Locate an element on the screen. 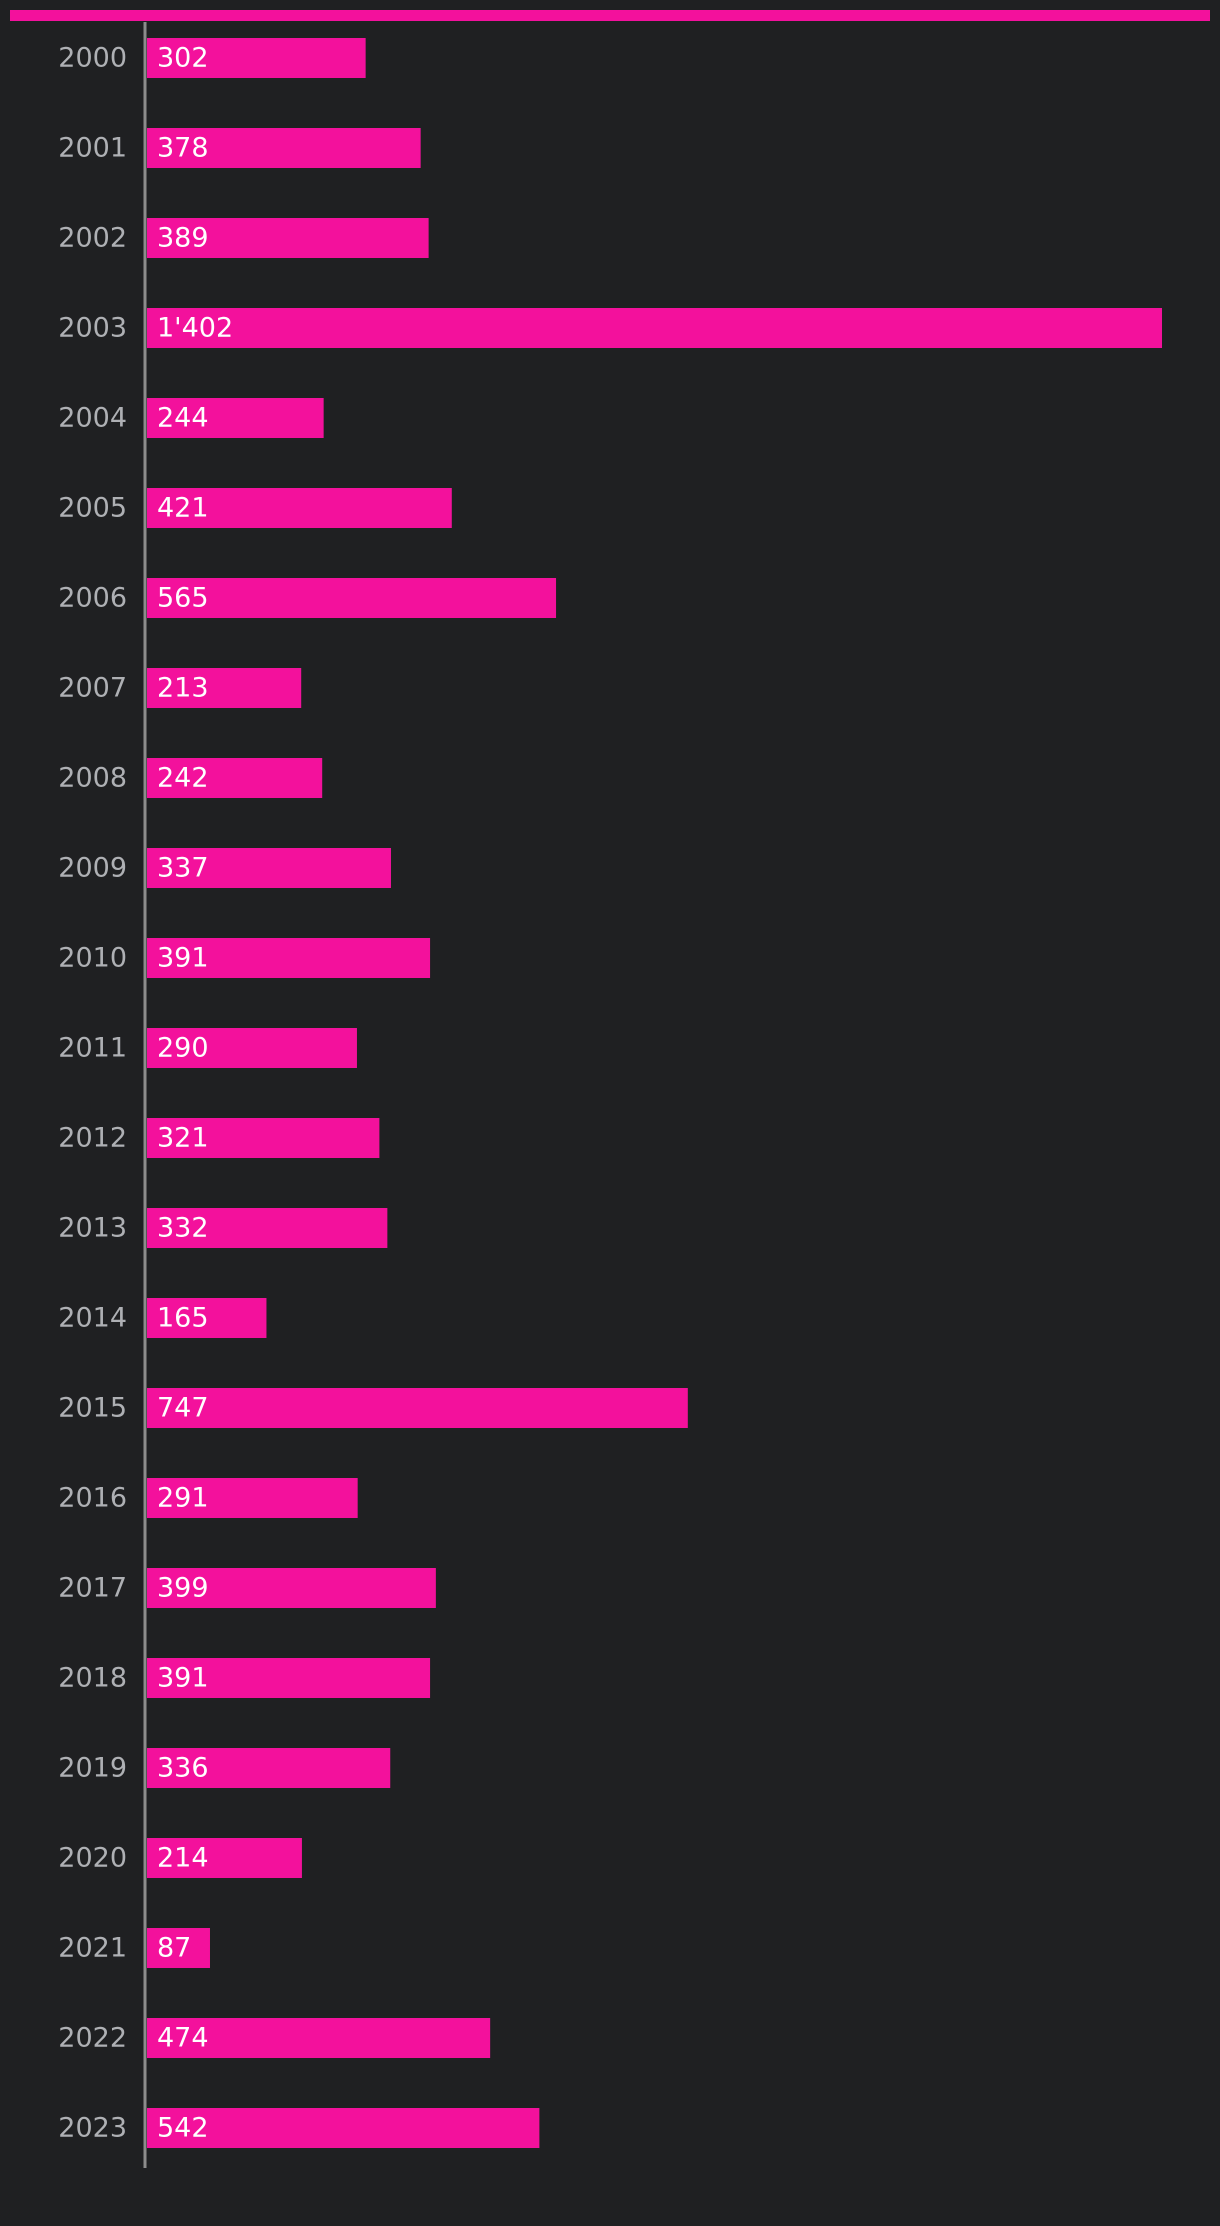 This screenshot has width=1220, height=2226. value-label: 389 is located at coordinates (183, 238).